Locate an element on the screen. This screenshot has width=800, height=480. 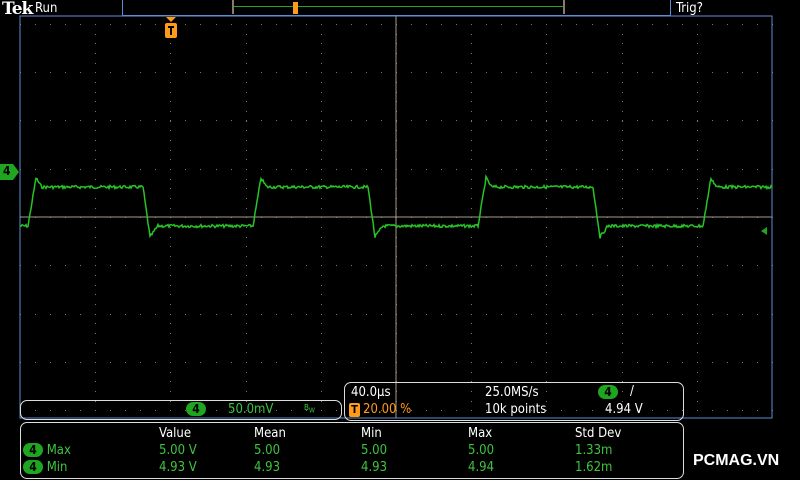
channel-4-scale-box: 4 50.0mV BW is located at coordinates (181, 410).